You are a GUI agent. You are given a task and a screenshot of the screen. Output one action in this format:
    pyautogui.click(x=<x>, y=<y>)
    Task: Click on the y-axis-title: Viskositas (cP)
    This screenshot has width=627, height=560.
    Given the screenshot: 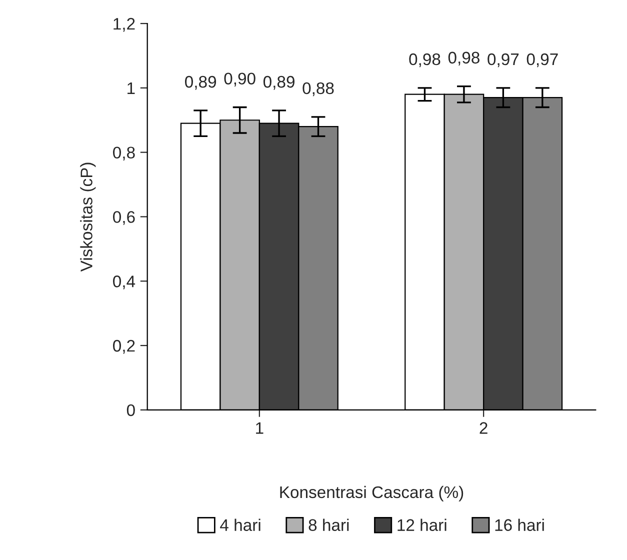 What is the action you would take?
    pyautogui.click(x=88, y=217)
    